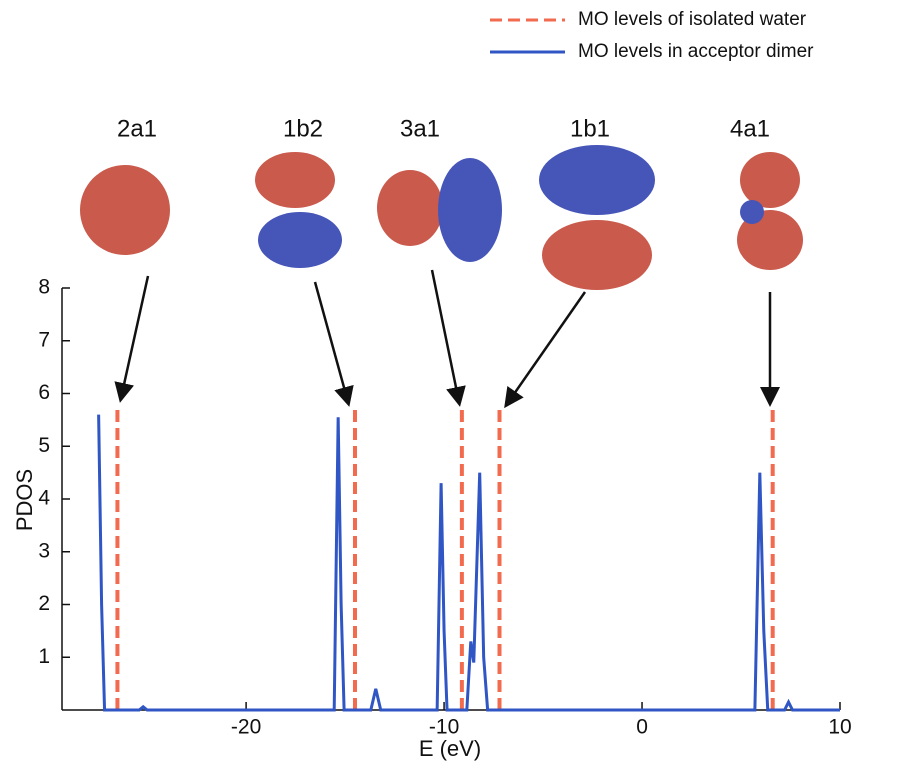  I want to click on orbital-label: 1b2, so click(303, 128).